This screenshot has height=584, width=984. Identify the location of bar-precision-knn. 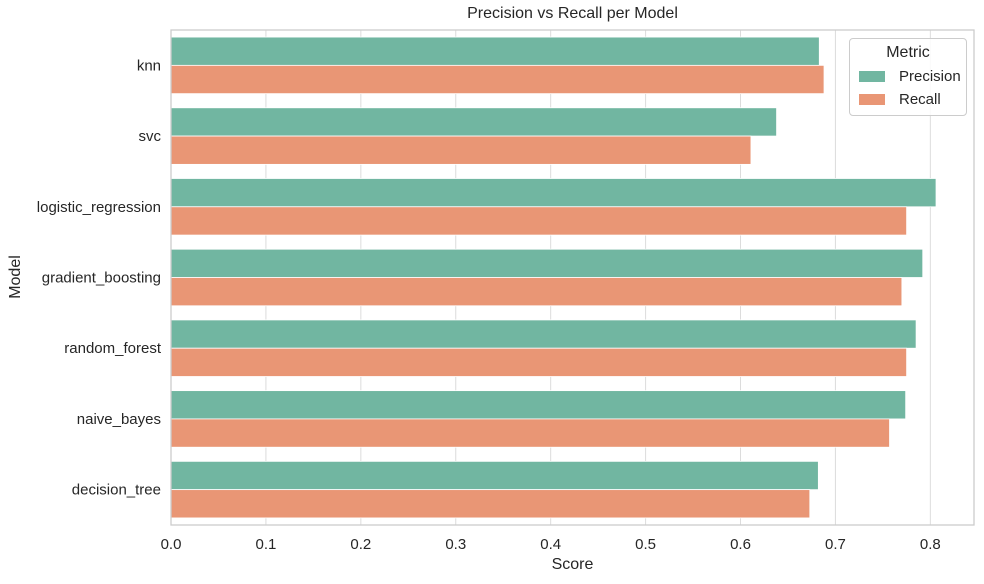
(495, 51).